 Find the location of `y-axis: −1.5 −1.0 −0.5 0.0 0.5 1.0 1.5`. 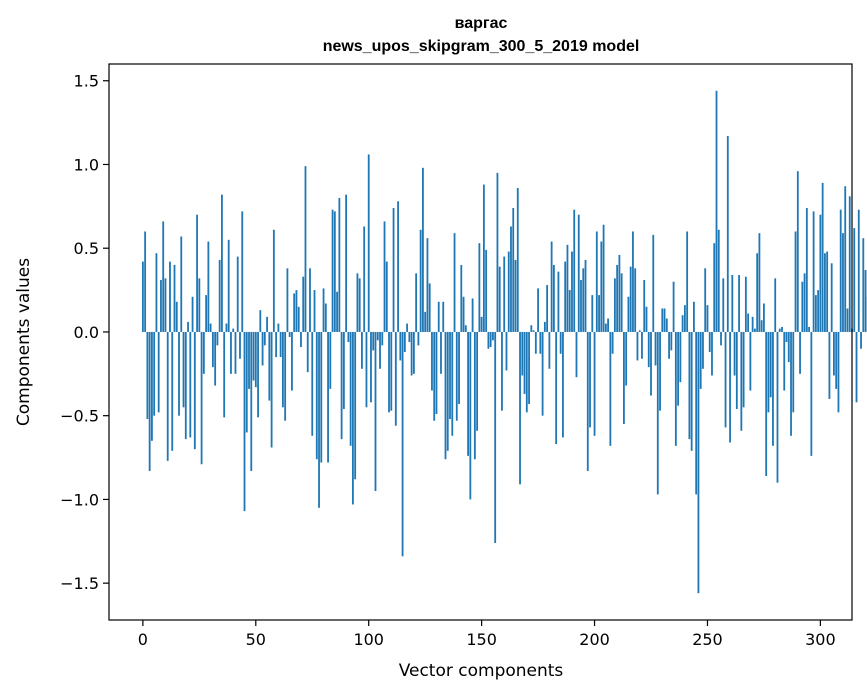

y-axis: −1.5 −1.0 −0.5 0.0 0.5 1.0 1.5 is located at coordinates (84, 332).